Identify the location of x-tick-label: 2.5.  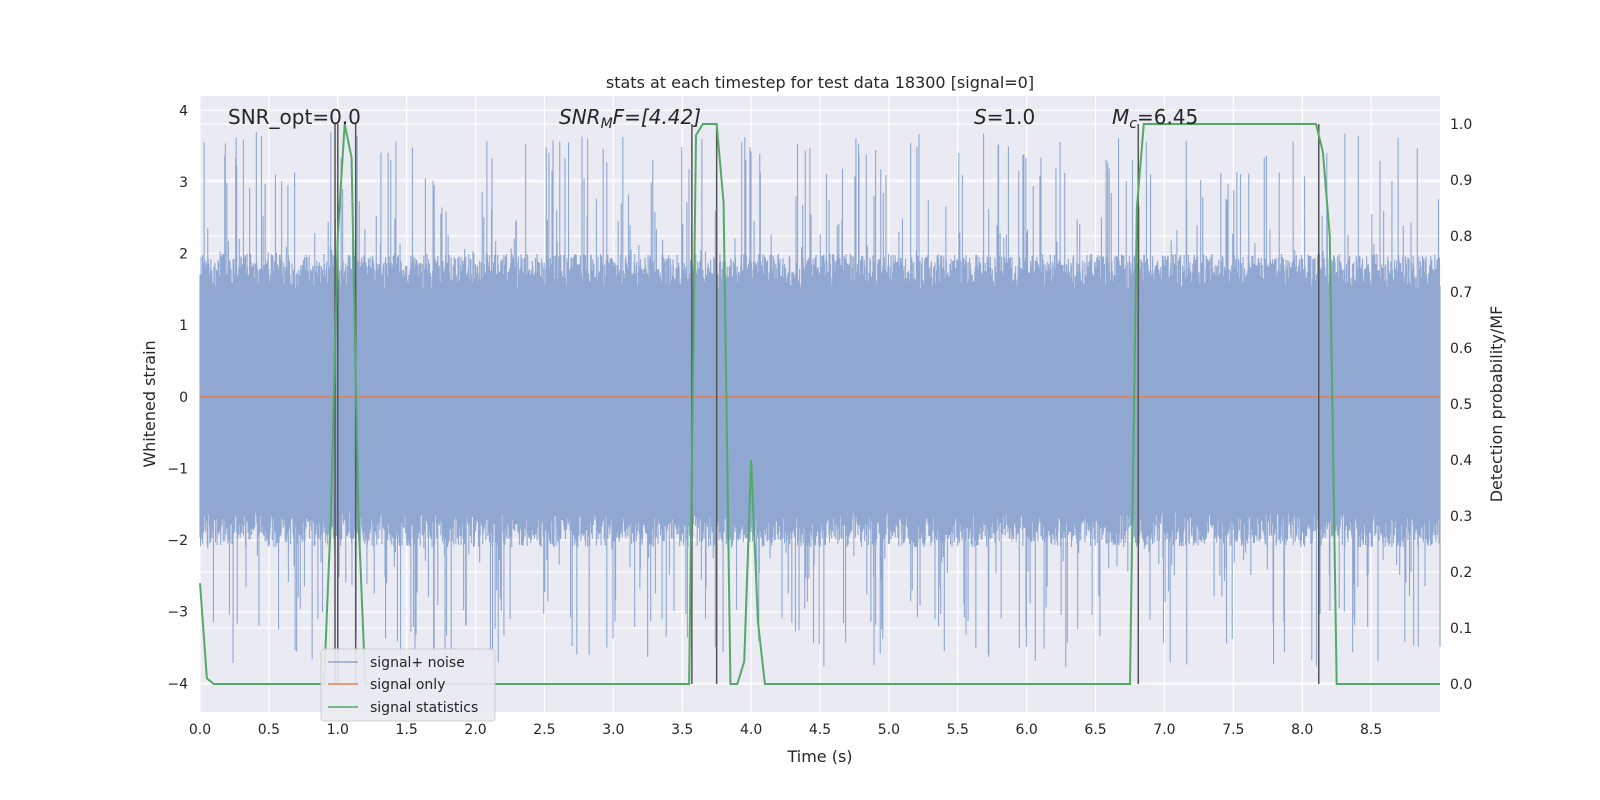
(544, 730).